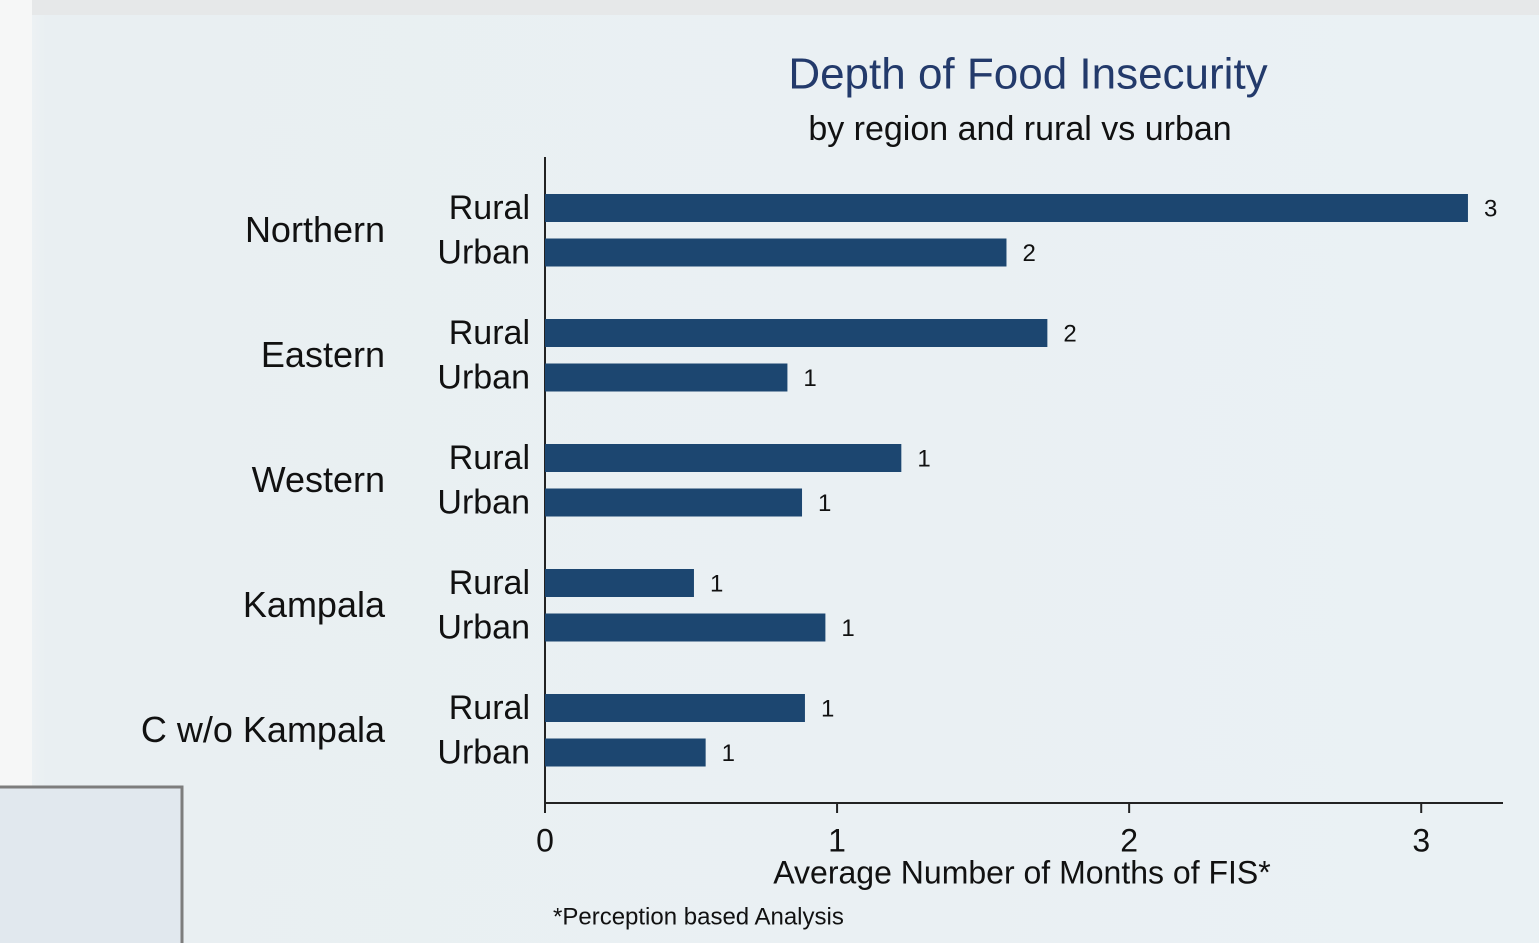 The image size is (1539, 943). What do you see at coordinates (1021, 872) in the screenshot?
I see `x-axis-title: Average Number of Months of FIS*` at bounding box center [1021, 872].